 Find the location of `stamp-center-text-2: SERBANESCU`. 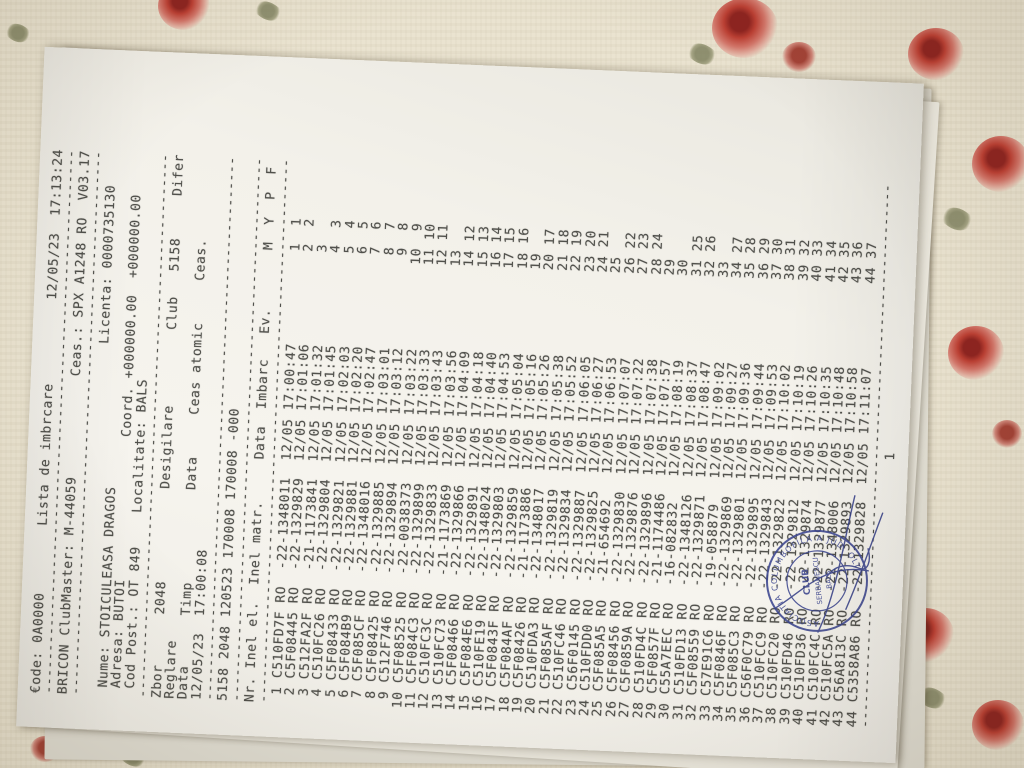

stamp-center-text-2: SERBANESCU is located at coordinates (818, 581).